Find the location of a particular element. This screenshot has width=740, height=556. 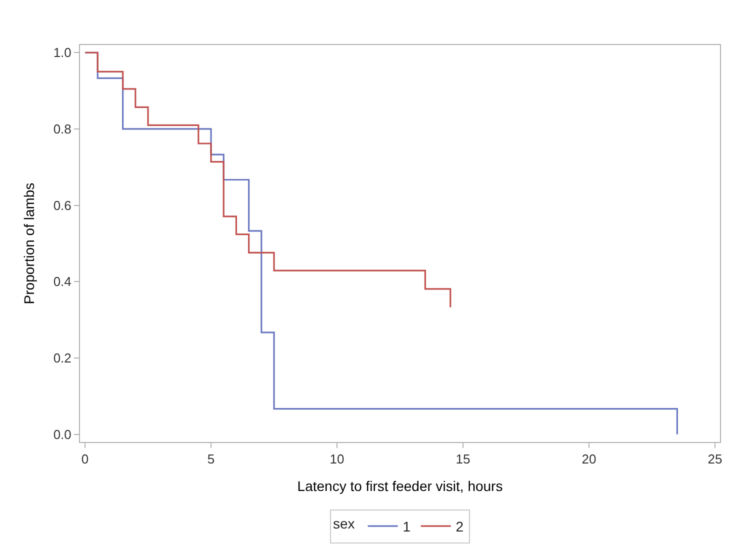

x-tick-label: 10 is located at coordinates (337, 459).